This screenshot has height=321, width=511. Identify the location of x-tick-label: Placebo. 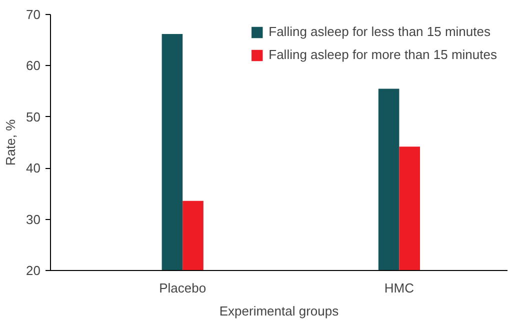
(182, 288).